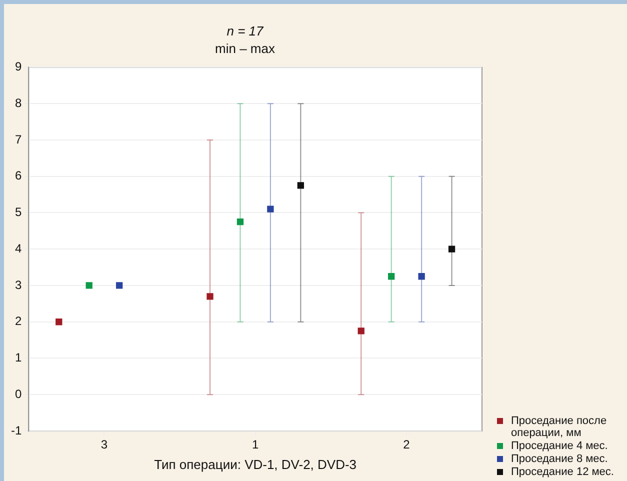  What do you see at coordinates (559, 446) in the screenshot?
I see `legend-label: Проседание 4 мес.` at bounding box center [559, 446].